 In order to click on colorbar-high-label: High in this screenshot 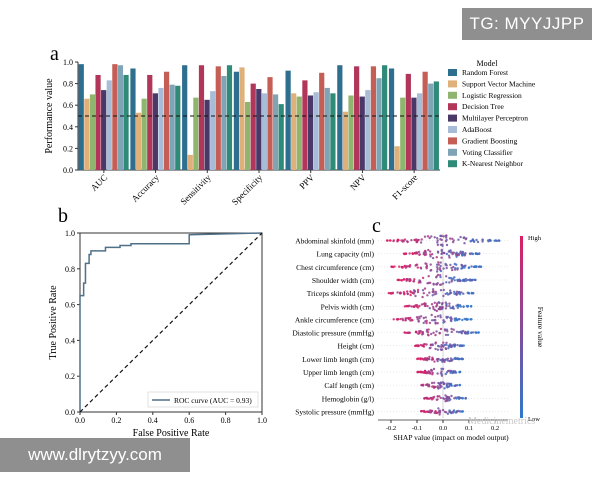, I will do `click(535, 238)`.